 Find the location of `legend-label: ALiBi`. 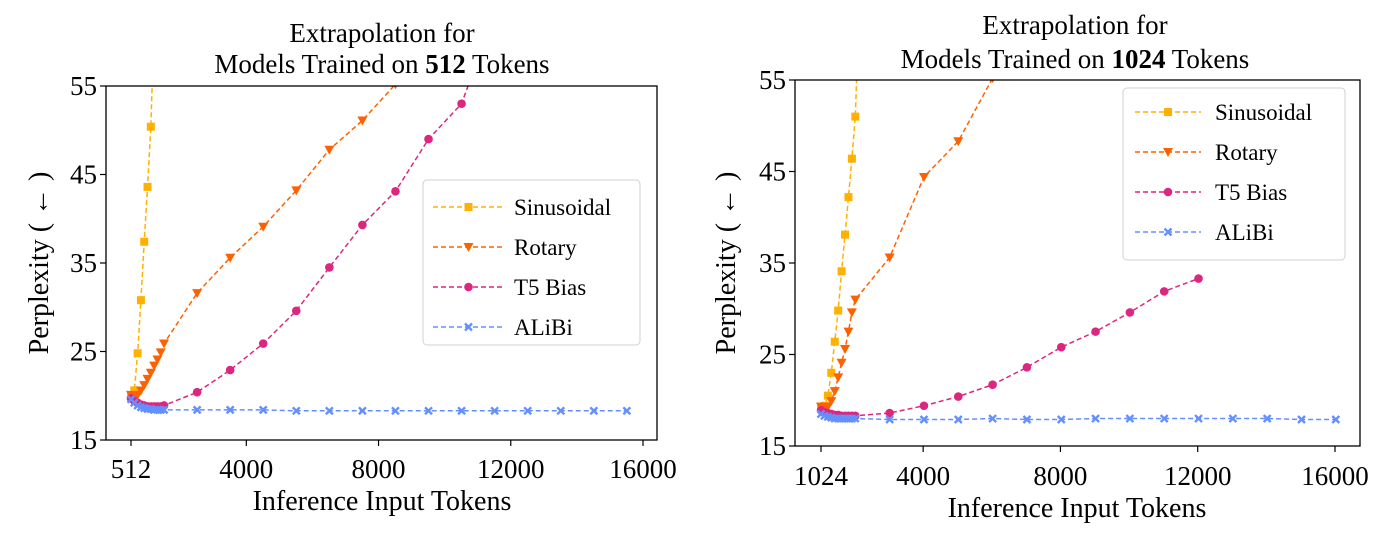

legend-label: ALiBi is located at coordinates (543, 327).